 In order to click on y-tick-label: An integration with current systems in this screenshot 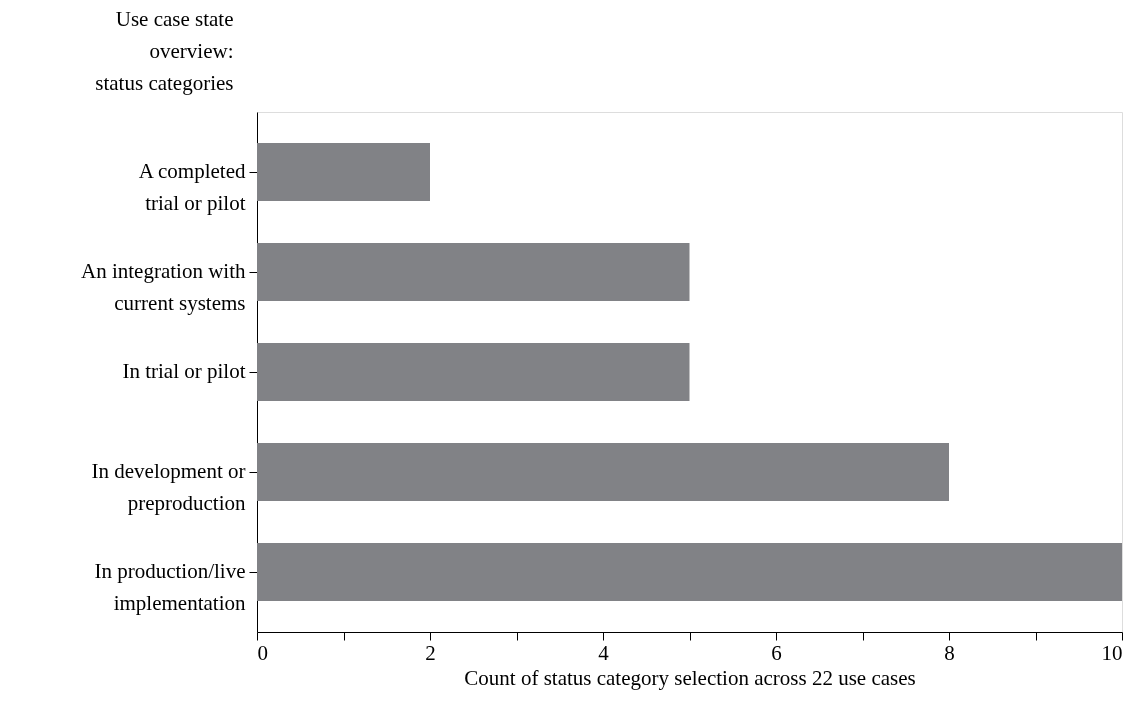, I will do `click(163, 287)`.